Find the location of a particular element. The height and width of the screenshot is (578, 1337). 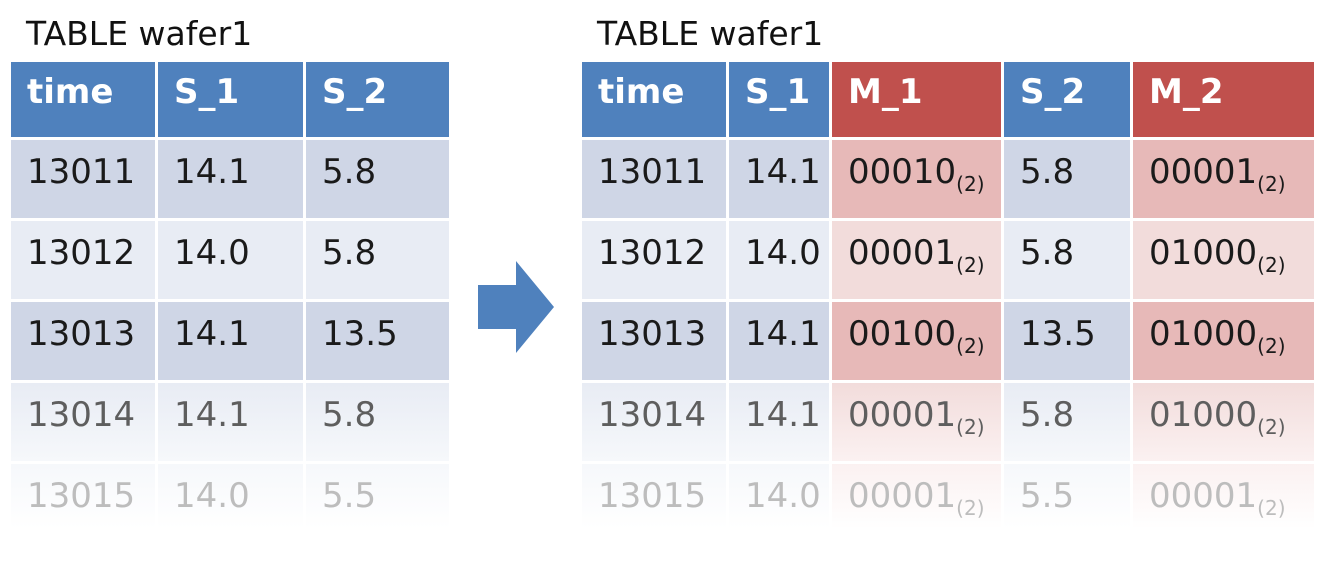

table-row: 13015 14.0 5.5 is located at coordinates (231, 498).